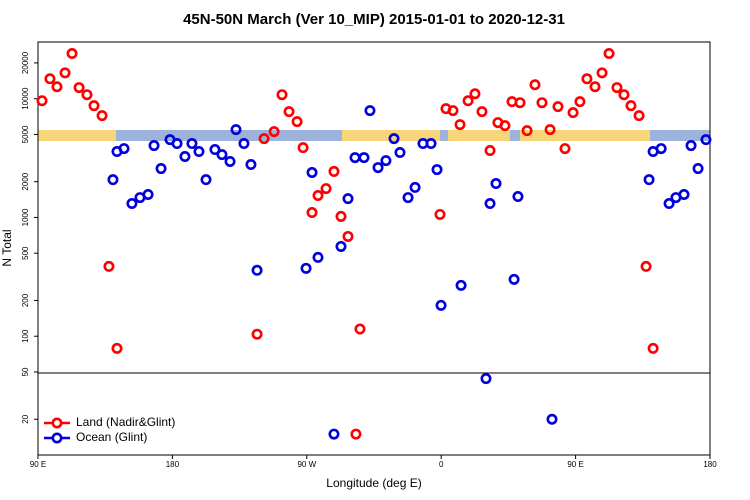 The height and width of the screenshot is (500, 750). What do you see at coordinates (306, 464) in the screenshot?
I see `x-tick-label: 90 W` at bounding box center [306, 464].